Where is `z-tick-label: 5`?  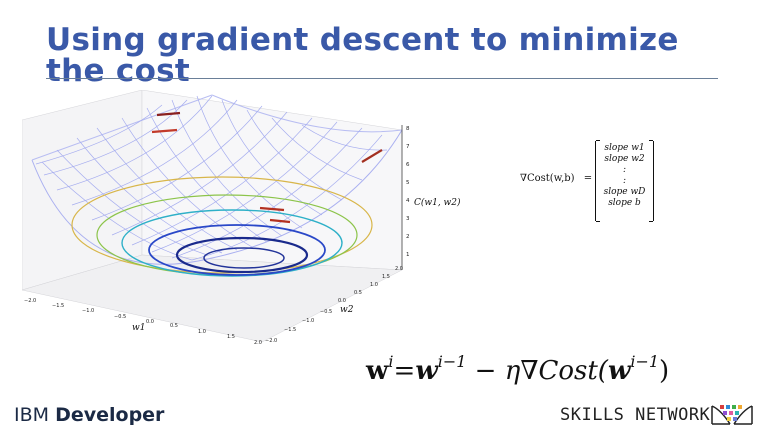 z-tick-label: 5 is located at coordinates (408, 183).